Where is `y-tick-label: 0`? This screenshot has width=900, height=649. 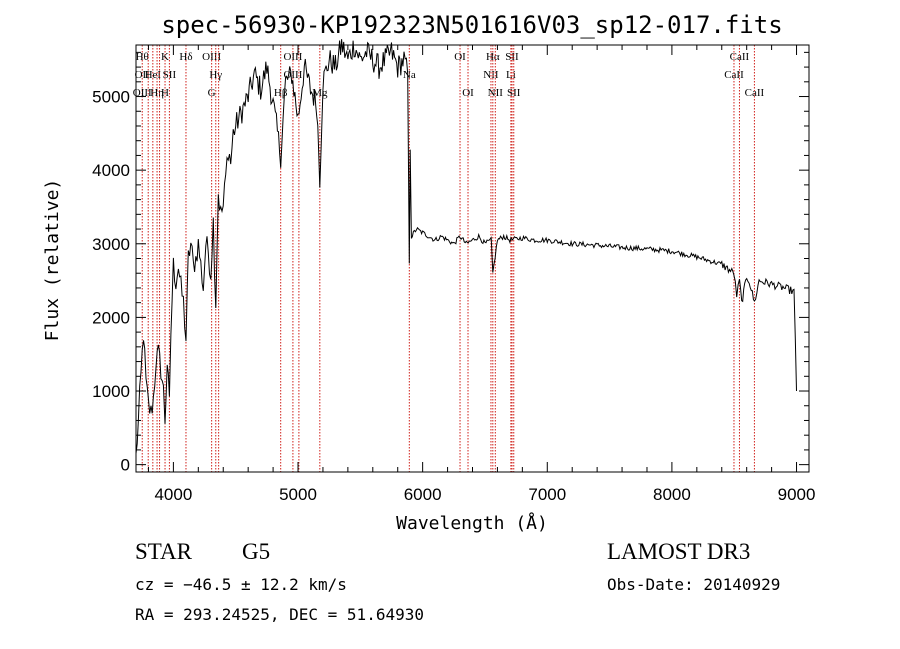
y-tick-label: 0 is located at coordinates (125, 465).